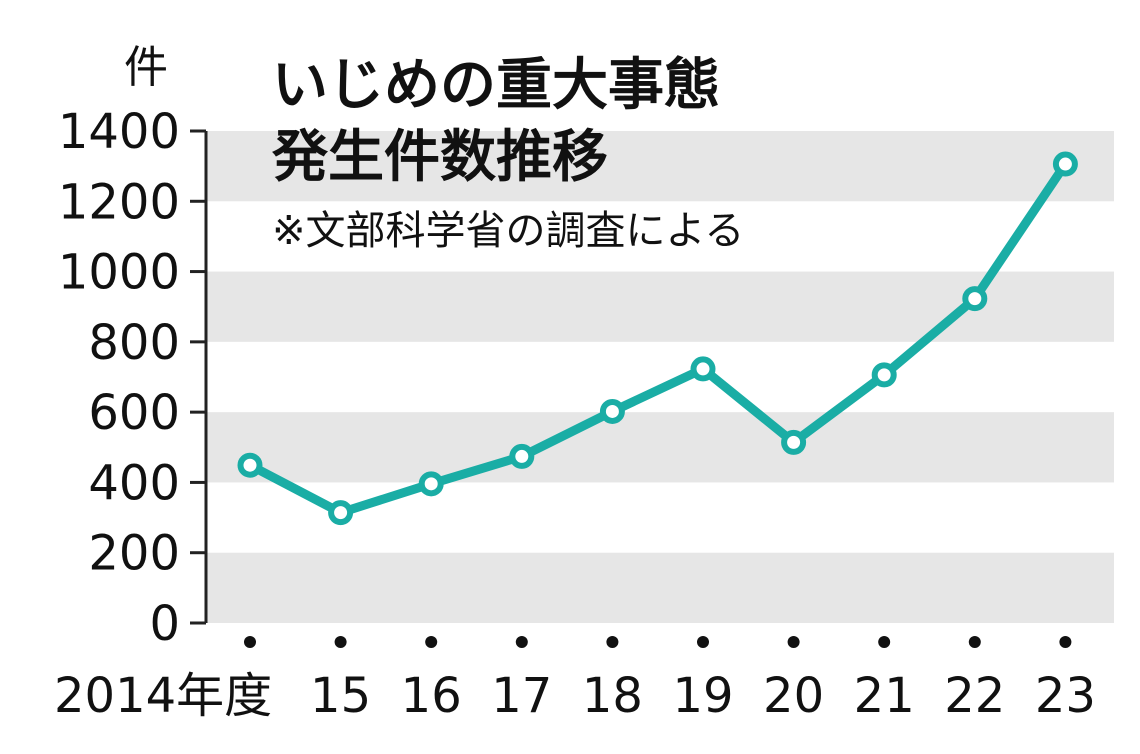 The width and height of the screenshot is (1140, 754). Describe the element at coordinates (612, 696) in the screenshot. I see `x-tick-label: 18` at that location.